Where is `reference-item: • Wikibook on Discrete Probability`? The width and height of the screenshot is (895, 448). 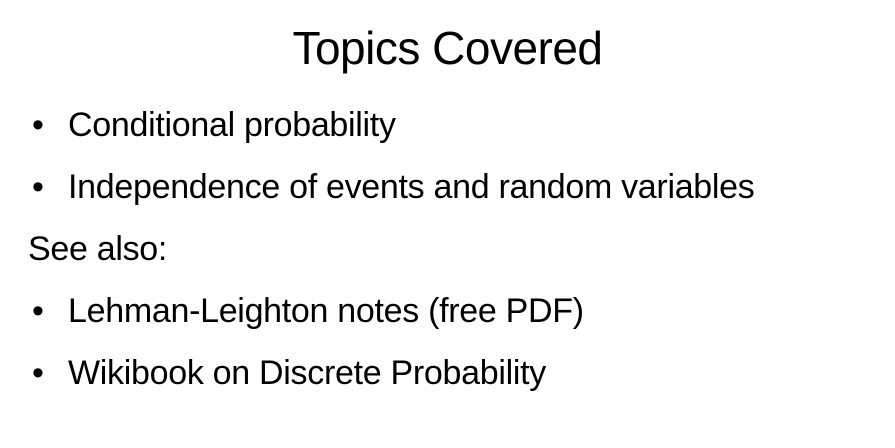
reference-item: • Wikibook on Discrete Probability is located at coordinates (458, 373).